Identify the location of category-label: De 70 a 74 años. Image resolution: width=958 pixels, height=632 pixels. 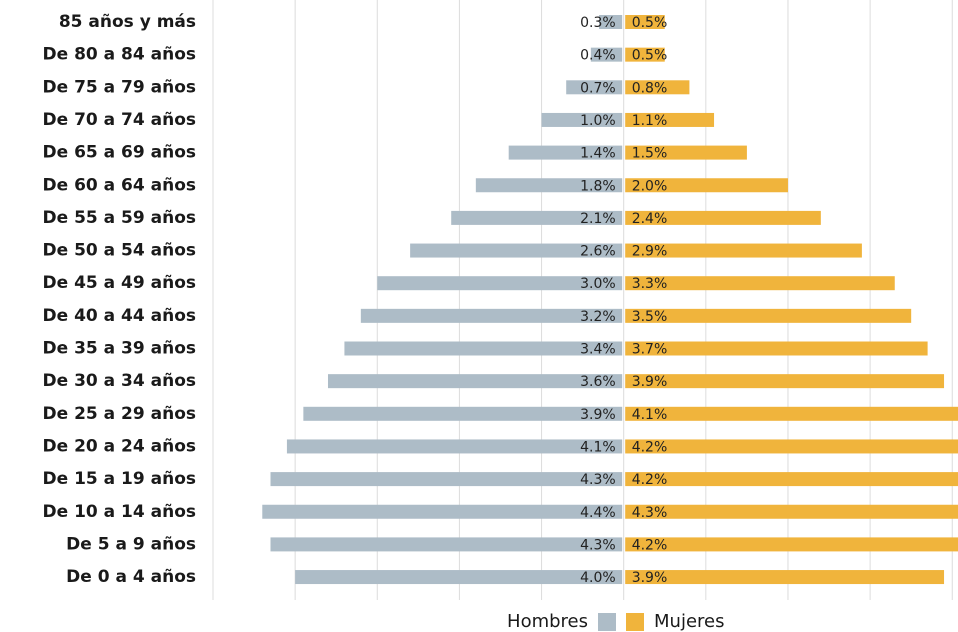
(119, 120).